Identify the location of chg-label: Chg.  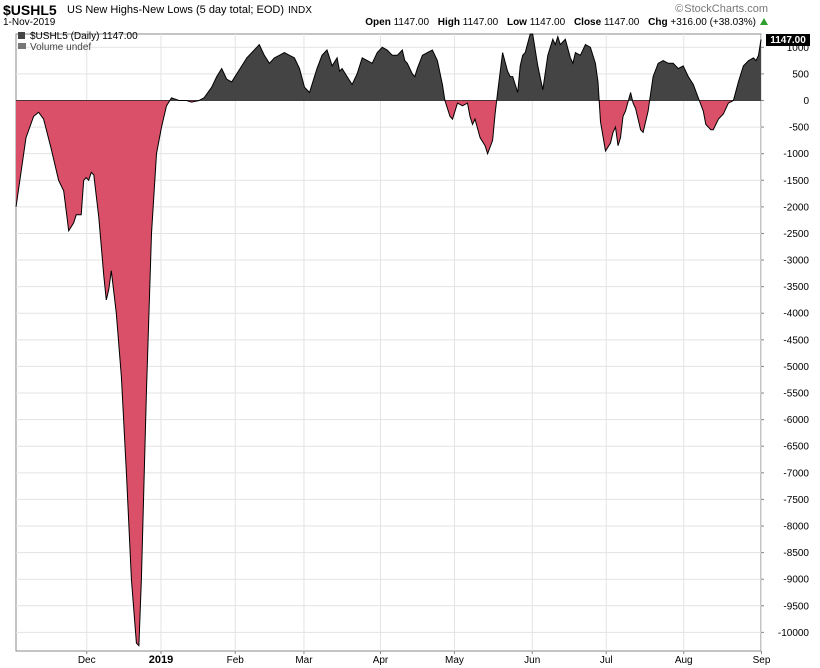
(658, 22).